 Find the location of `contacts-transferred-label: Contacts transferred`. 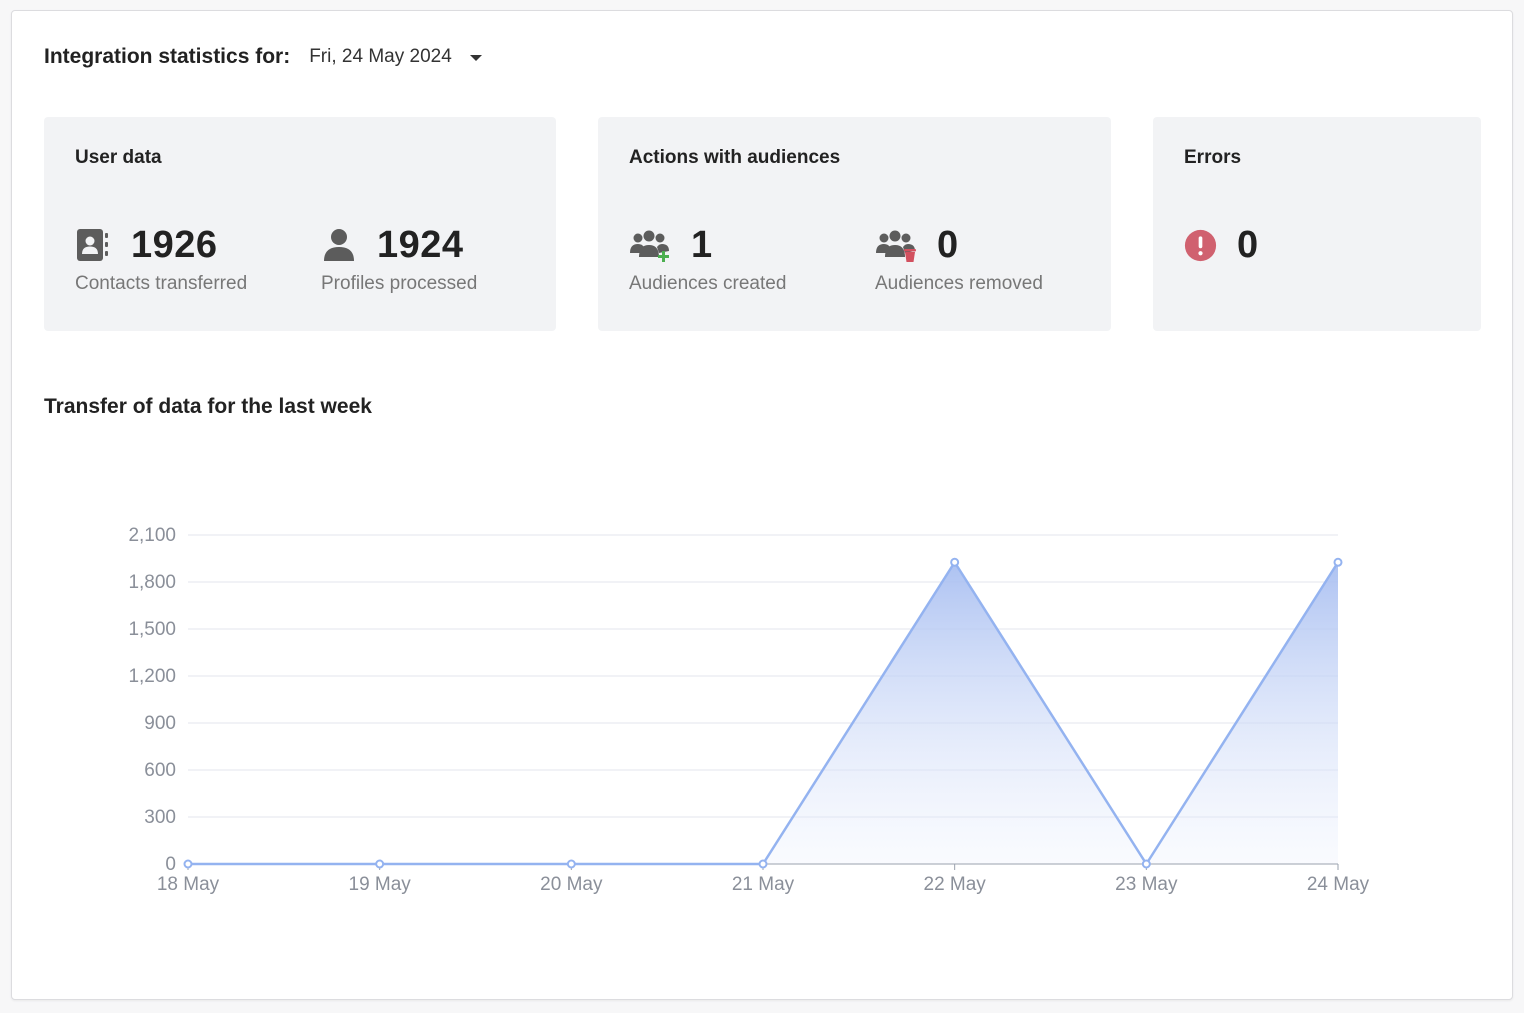

contacts-transferred-label: Contacts transferred is located at coordinates (161, 283).